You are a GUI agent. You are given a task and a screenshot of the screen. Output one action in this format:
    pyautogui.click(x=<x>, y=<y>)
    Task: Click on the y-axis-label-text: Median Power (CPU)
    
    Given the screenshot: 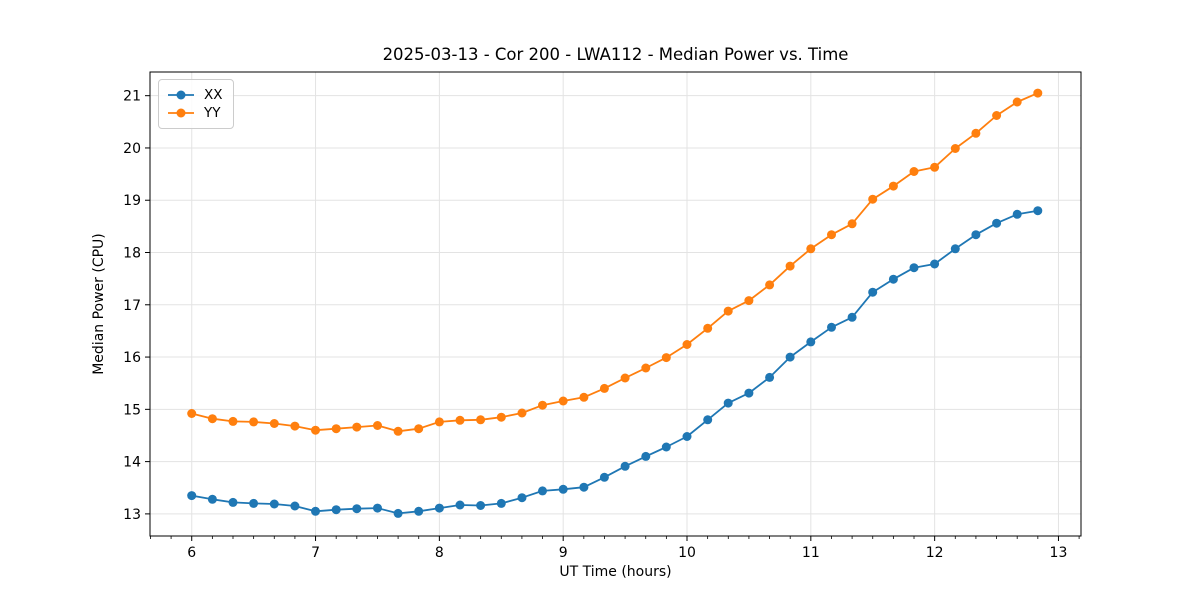 What is the action you would take?
    pyautogui.click(x=99, y=304)
    